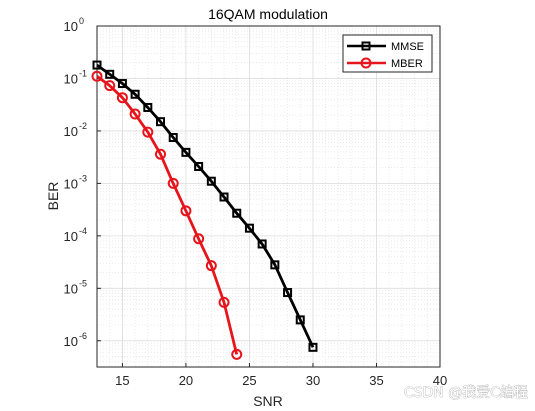  What do you see at coordinates (122, 380) in the screenshot?
I see `x-tick-label: 15` at bounding box center [122, 380].